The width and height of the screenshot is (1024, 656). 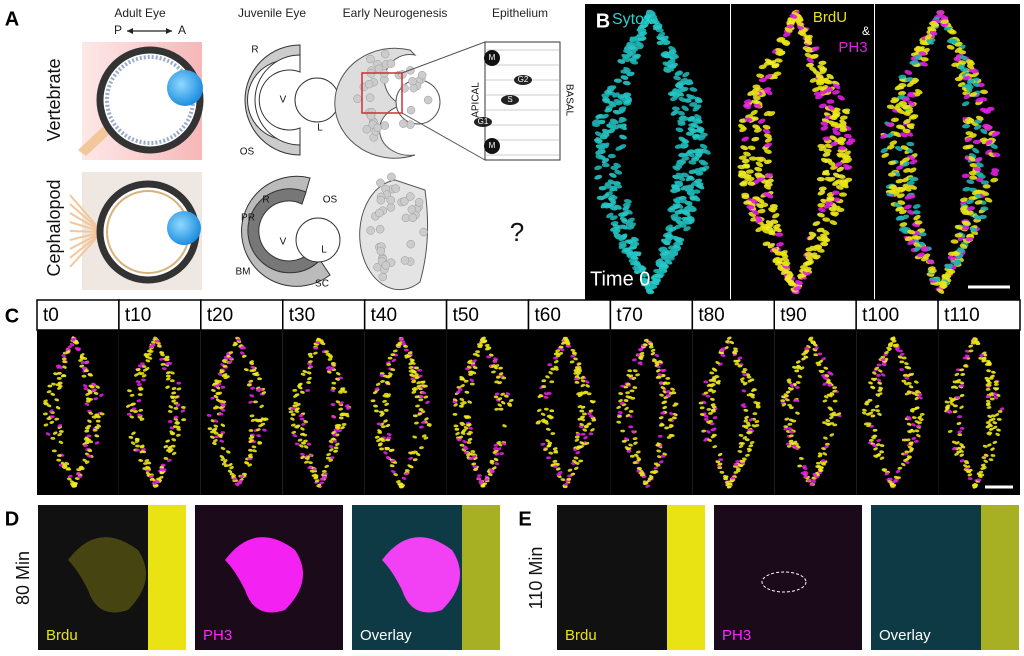 What do you see at coordinates (12, 19) in the screenshot?
I see `panel-label: A` at bounding box center [12, 19].